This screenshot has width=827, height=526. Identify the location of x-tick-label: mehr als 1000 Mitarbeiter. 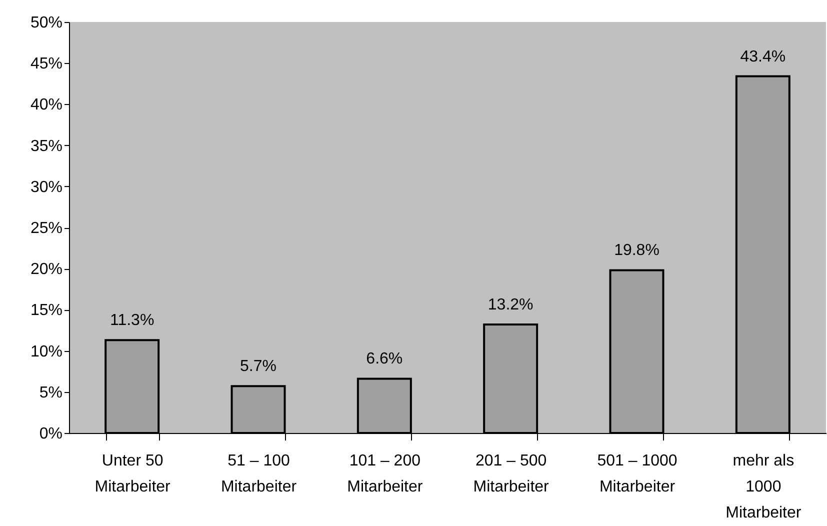
(764, 487).